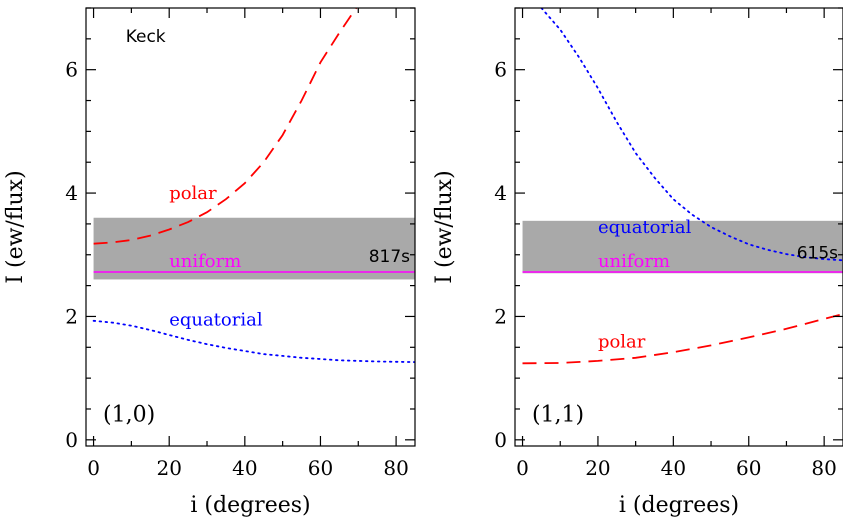  I want to click on telescope-label: Keck, so click(146, 37).